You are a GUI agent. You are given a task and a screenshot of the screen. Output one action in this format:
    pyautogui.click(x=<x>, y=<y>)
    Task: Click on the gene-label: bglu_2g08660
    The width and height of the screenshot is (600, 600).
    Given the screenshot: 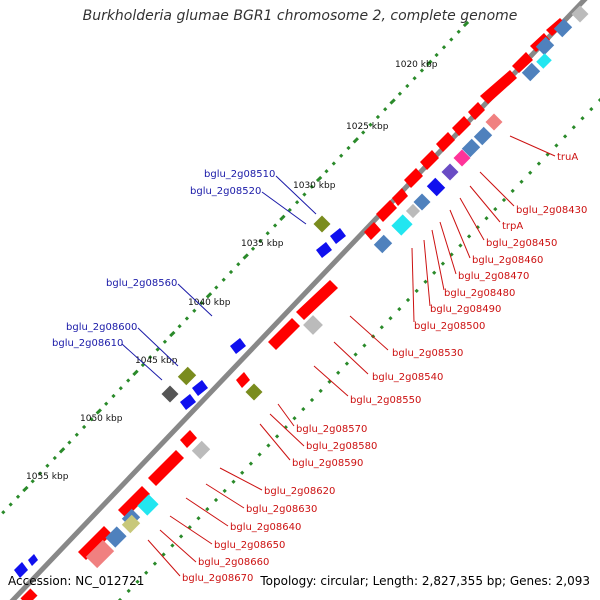 What is the action you would take?
    pyautogui.click(x=233, y=562)
    